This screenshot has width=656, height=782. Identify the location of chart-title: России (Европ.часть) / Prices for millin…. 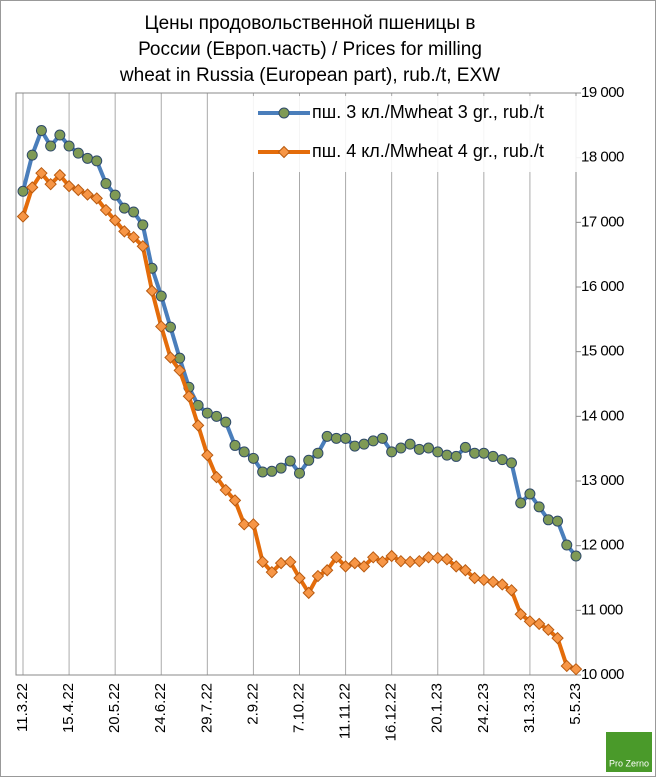
(310, 49).